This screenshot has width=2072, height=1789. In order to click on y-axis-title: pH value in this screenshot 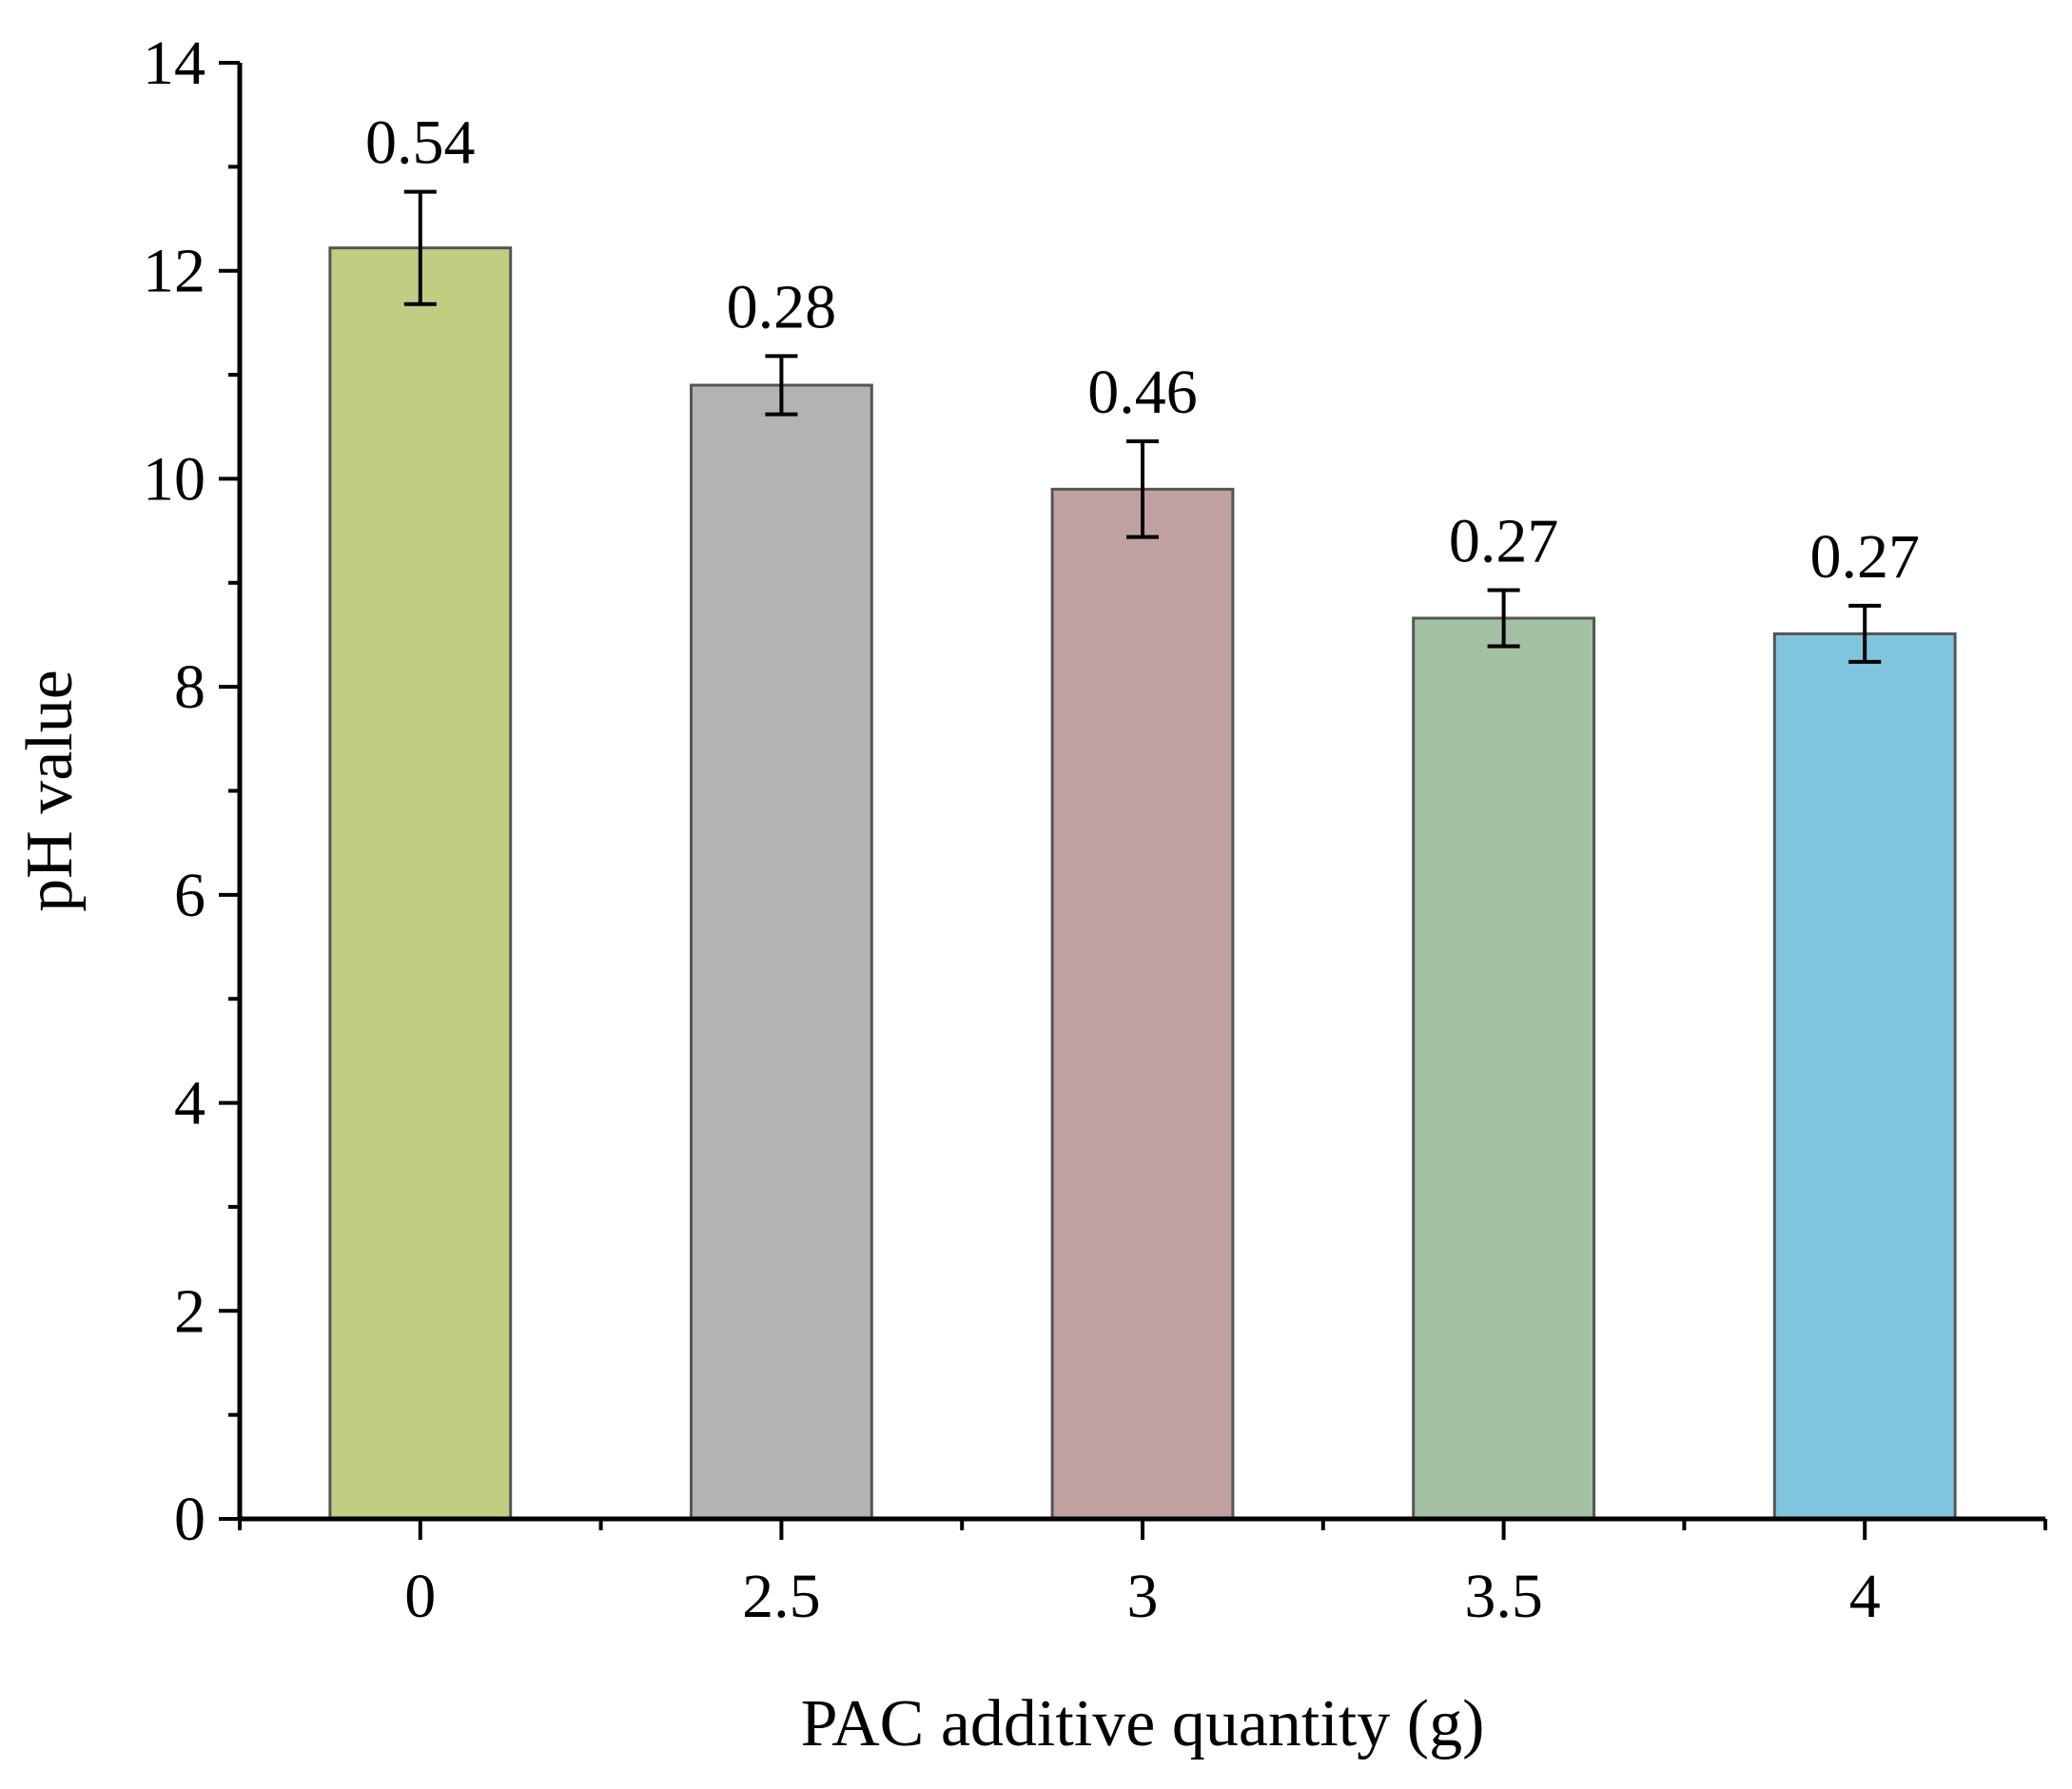, I will do `click(50, 791)`.